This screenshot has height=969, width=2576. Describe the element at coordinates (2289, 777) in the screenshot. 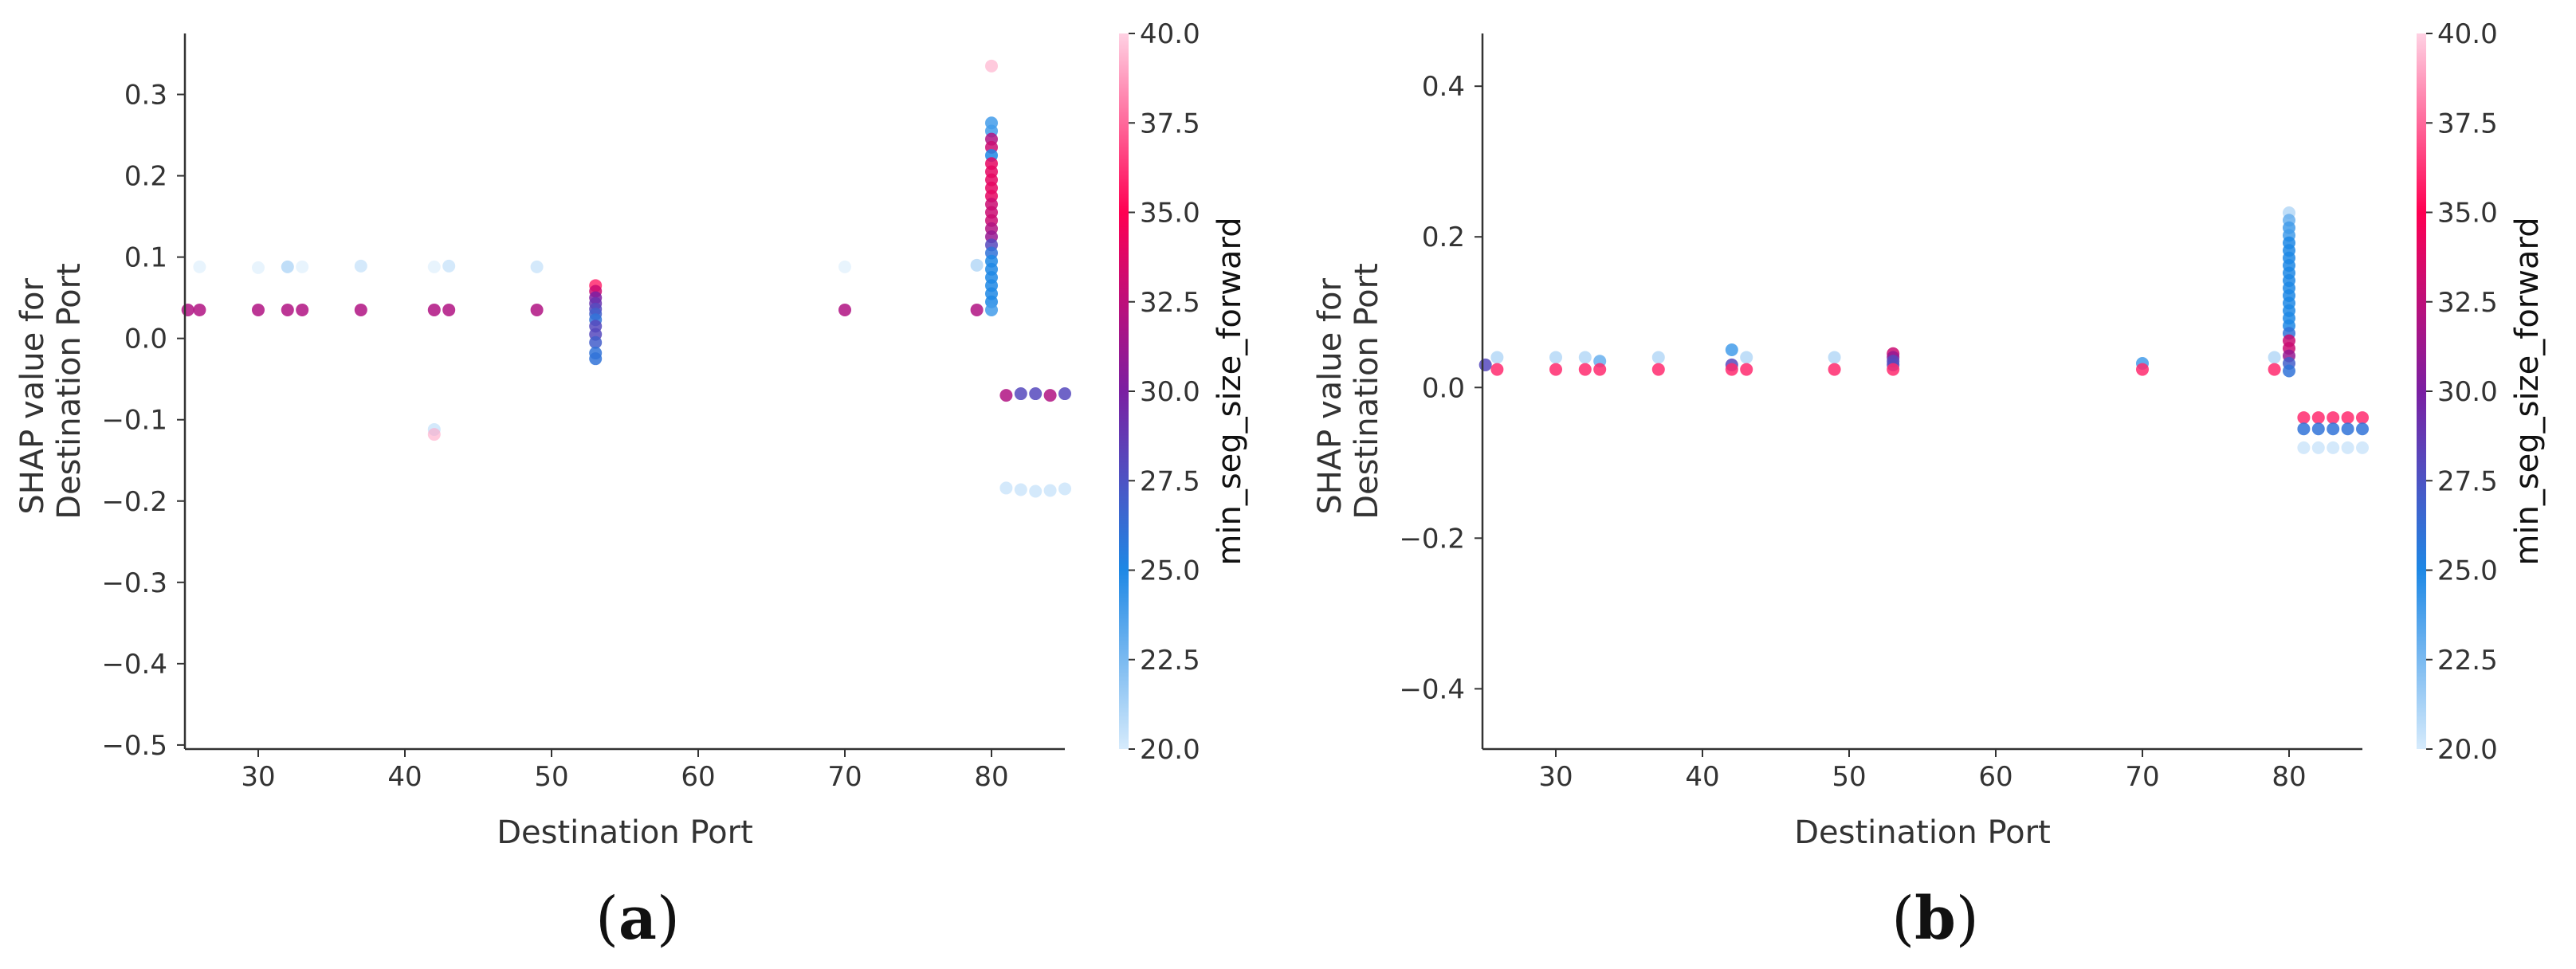

I see `x-tick-label: 80` at that location.